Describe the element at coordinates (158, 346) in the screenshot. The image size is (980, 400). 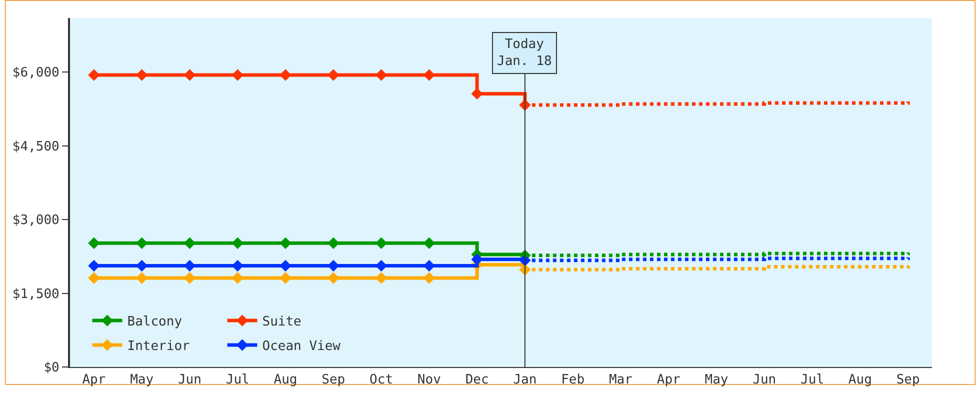
I see `legend-label: Interior` at that location.